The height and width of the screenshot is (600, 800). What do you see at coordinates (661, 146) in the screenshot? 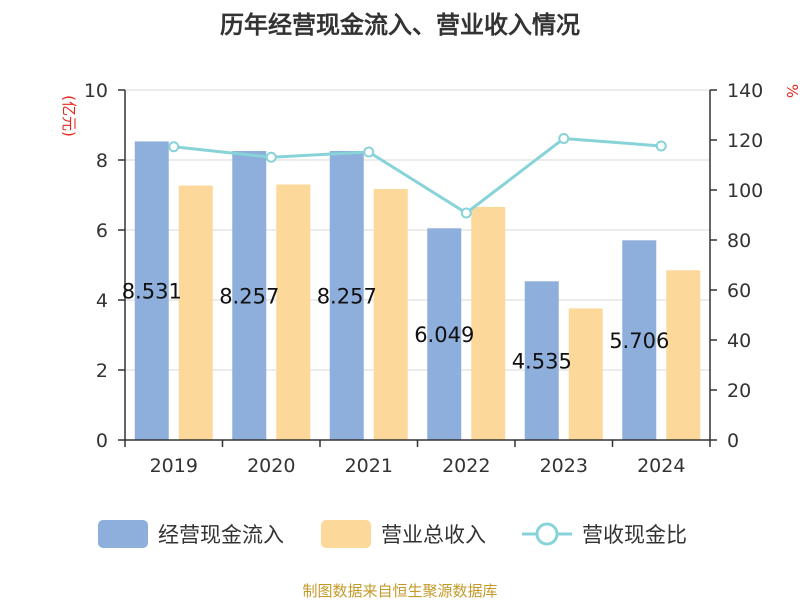
I see `ratio-point-2024` at bounding box center [661, 146].